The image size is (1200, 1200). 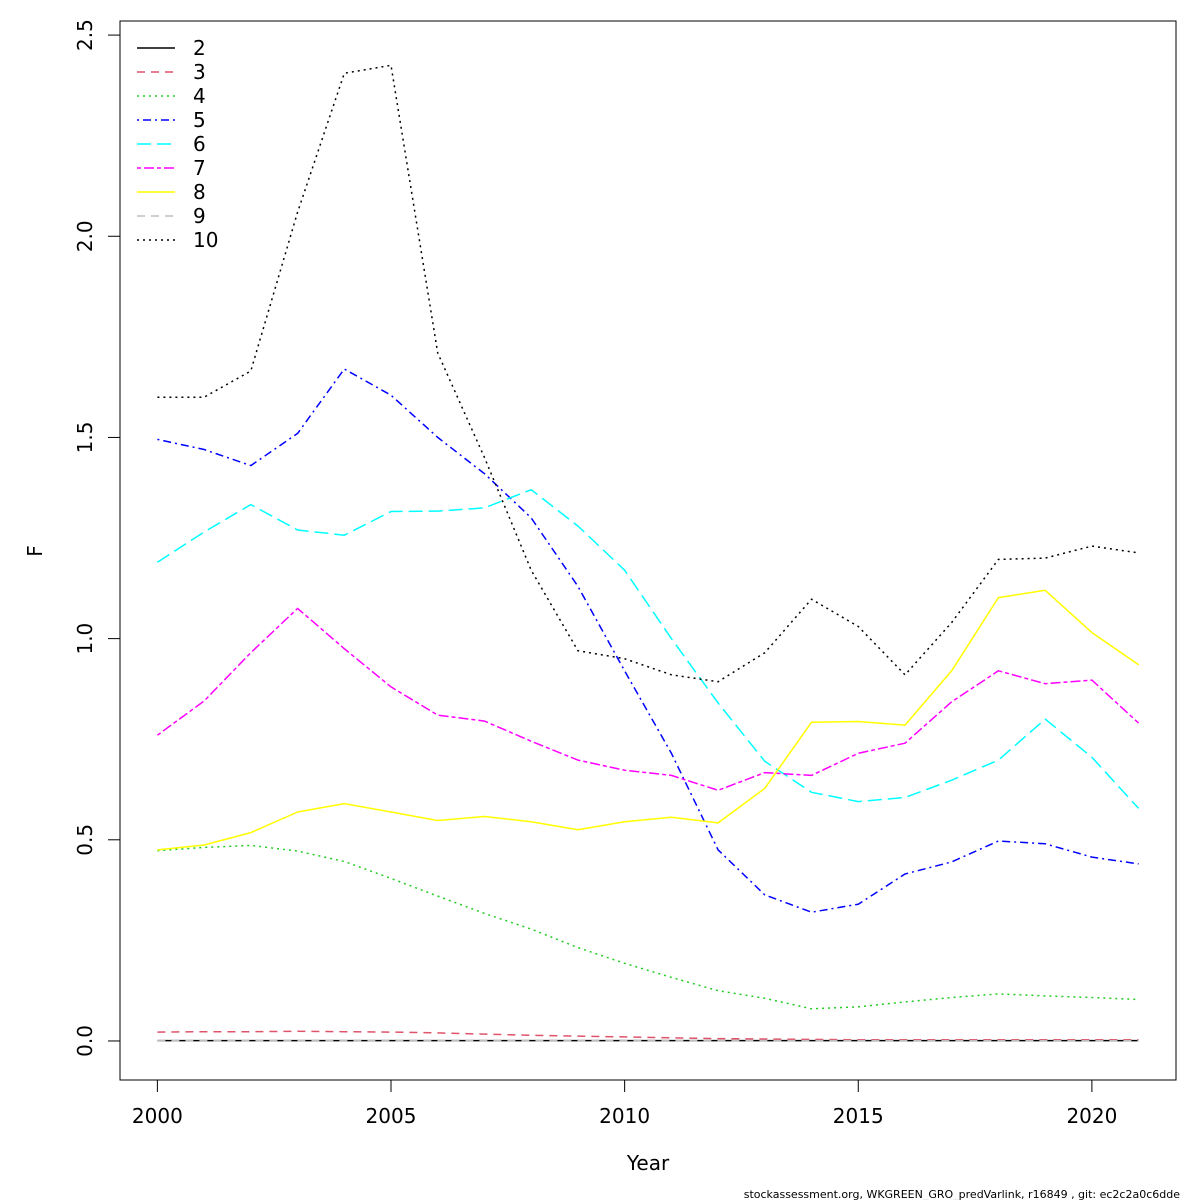 What do you see at coordinates (85, 35) in the screenshot?
I see `y-tick-label: 2.5` at bounding box center [85, 35].